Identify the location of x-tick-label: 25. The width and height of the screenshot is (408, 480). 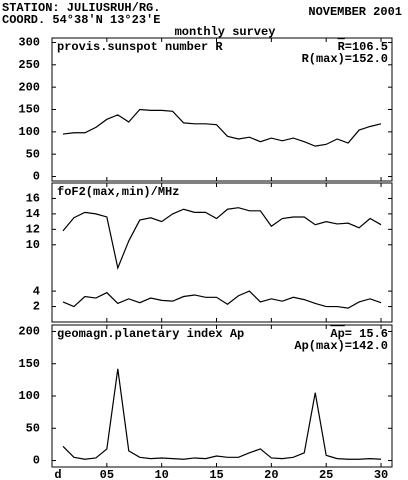
(326, 474).